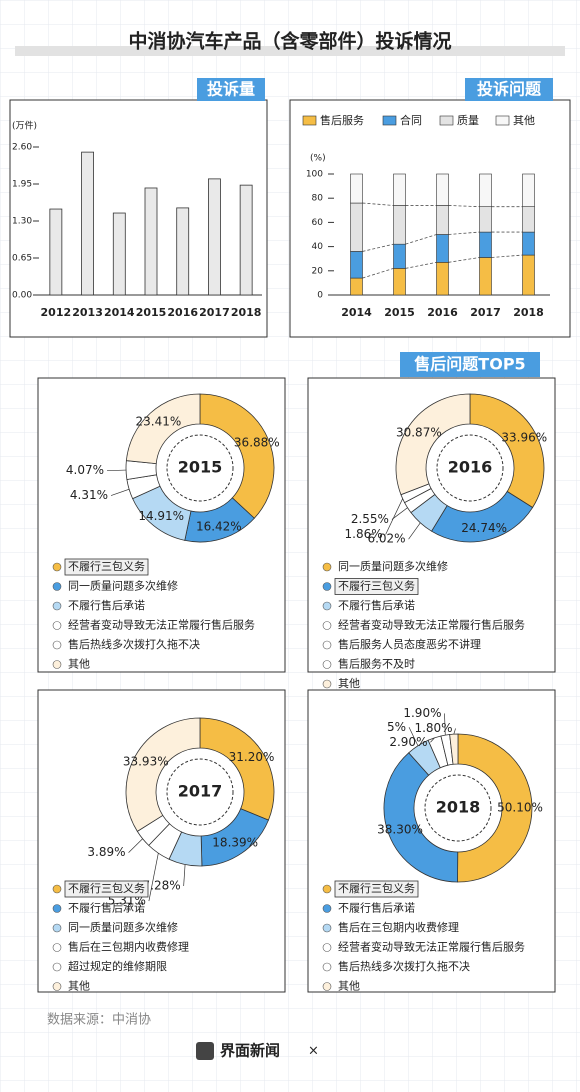  What do you see at coordinates (318, 247) in the screenshot?
I see `y-tick-label: 40` at bounding box center [318, 247].